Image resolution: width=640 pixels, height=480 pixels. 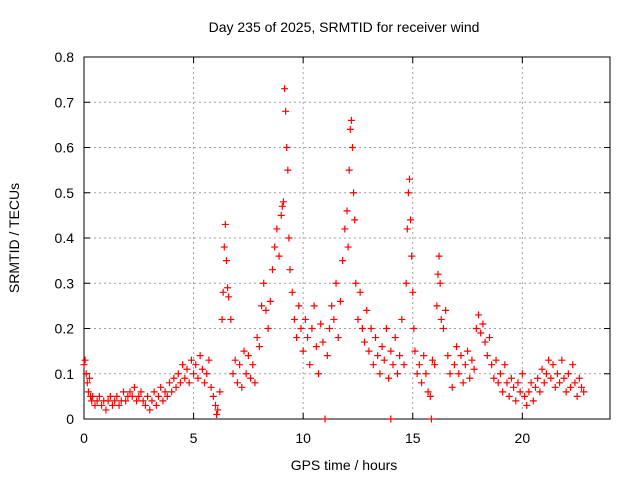 What do you see at coordinates (303, 438) in the screenshot?
I see `x-tick-label: 10` at bounding box center [303, 438].